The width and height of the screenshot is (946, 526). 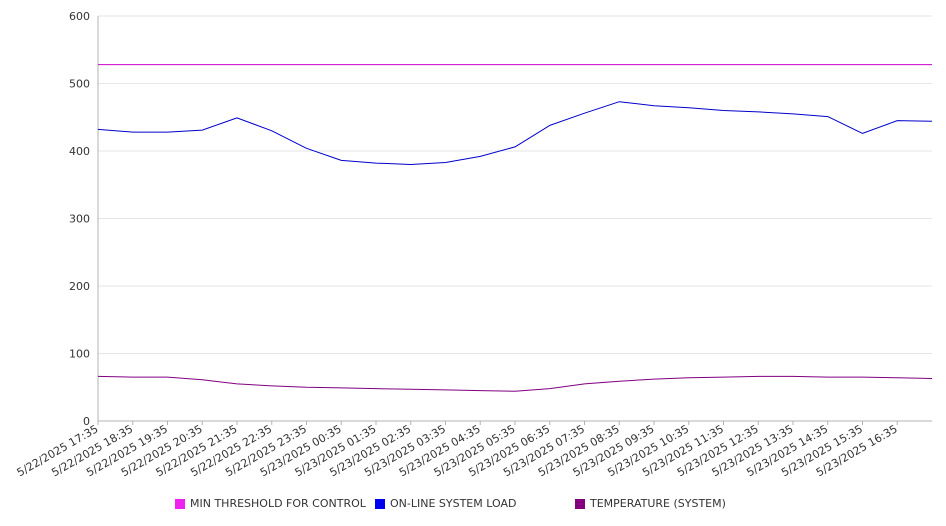 I want to click on legend-swatch-temperature, so click(x=580, y=503).